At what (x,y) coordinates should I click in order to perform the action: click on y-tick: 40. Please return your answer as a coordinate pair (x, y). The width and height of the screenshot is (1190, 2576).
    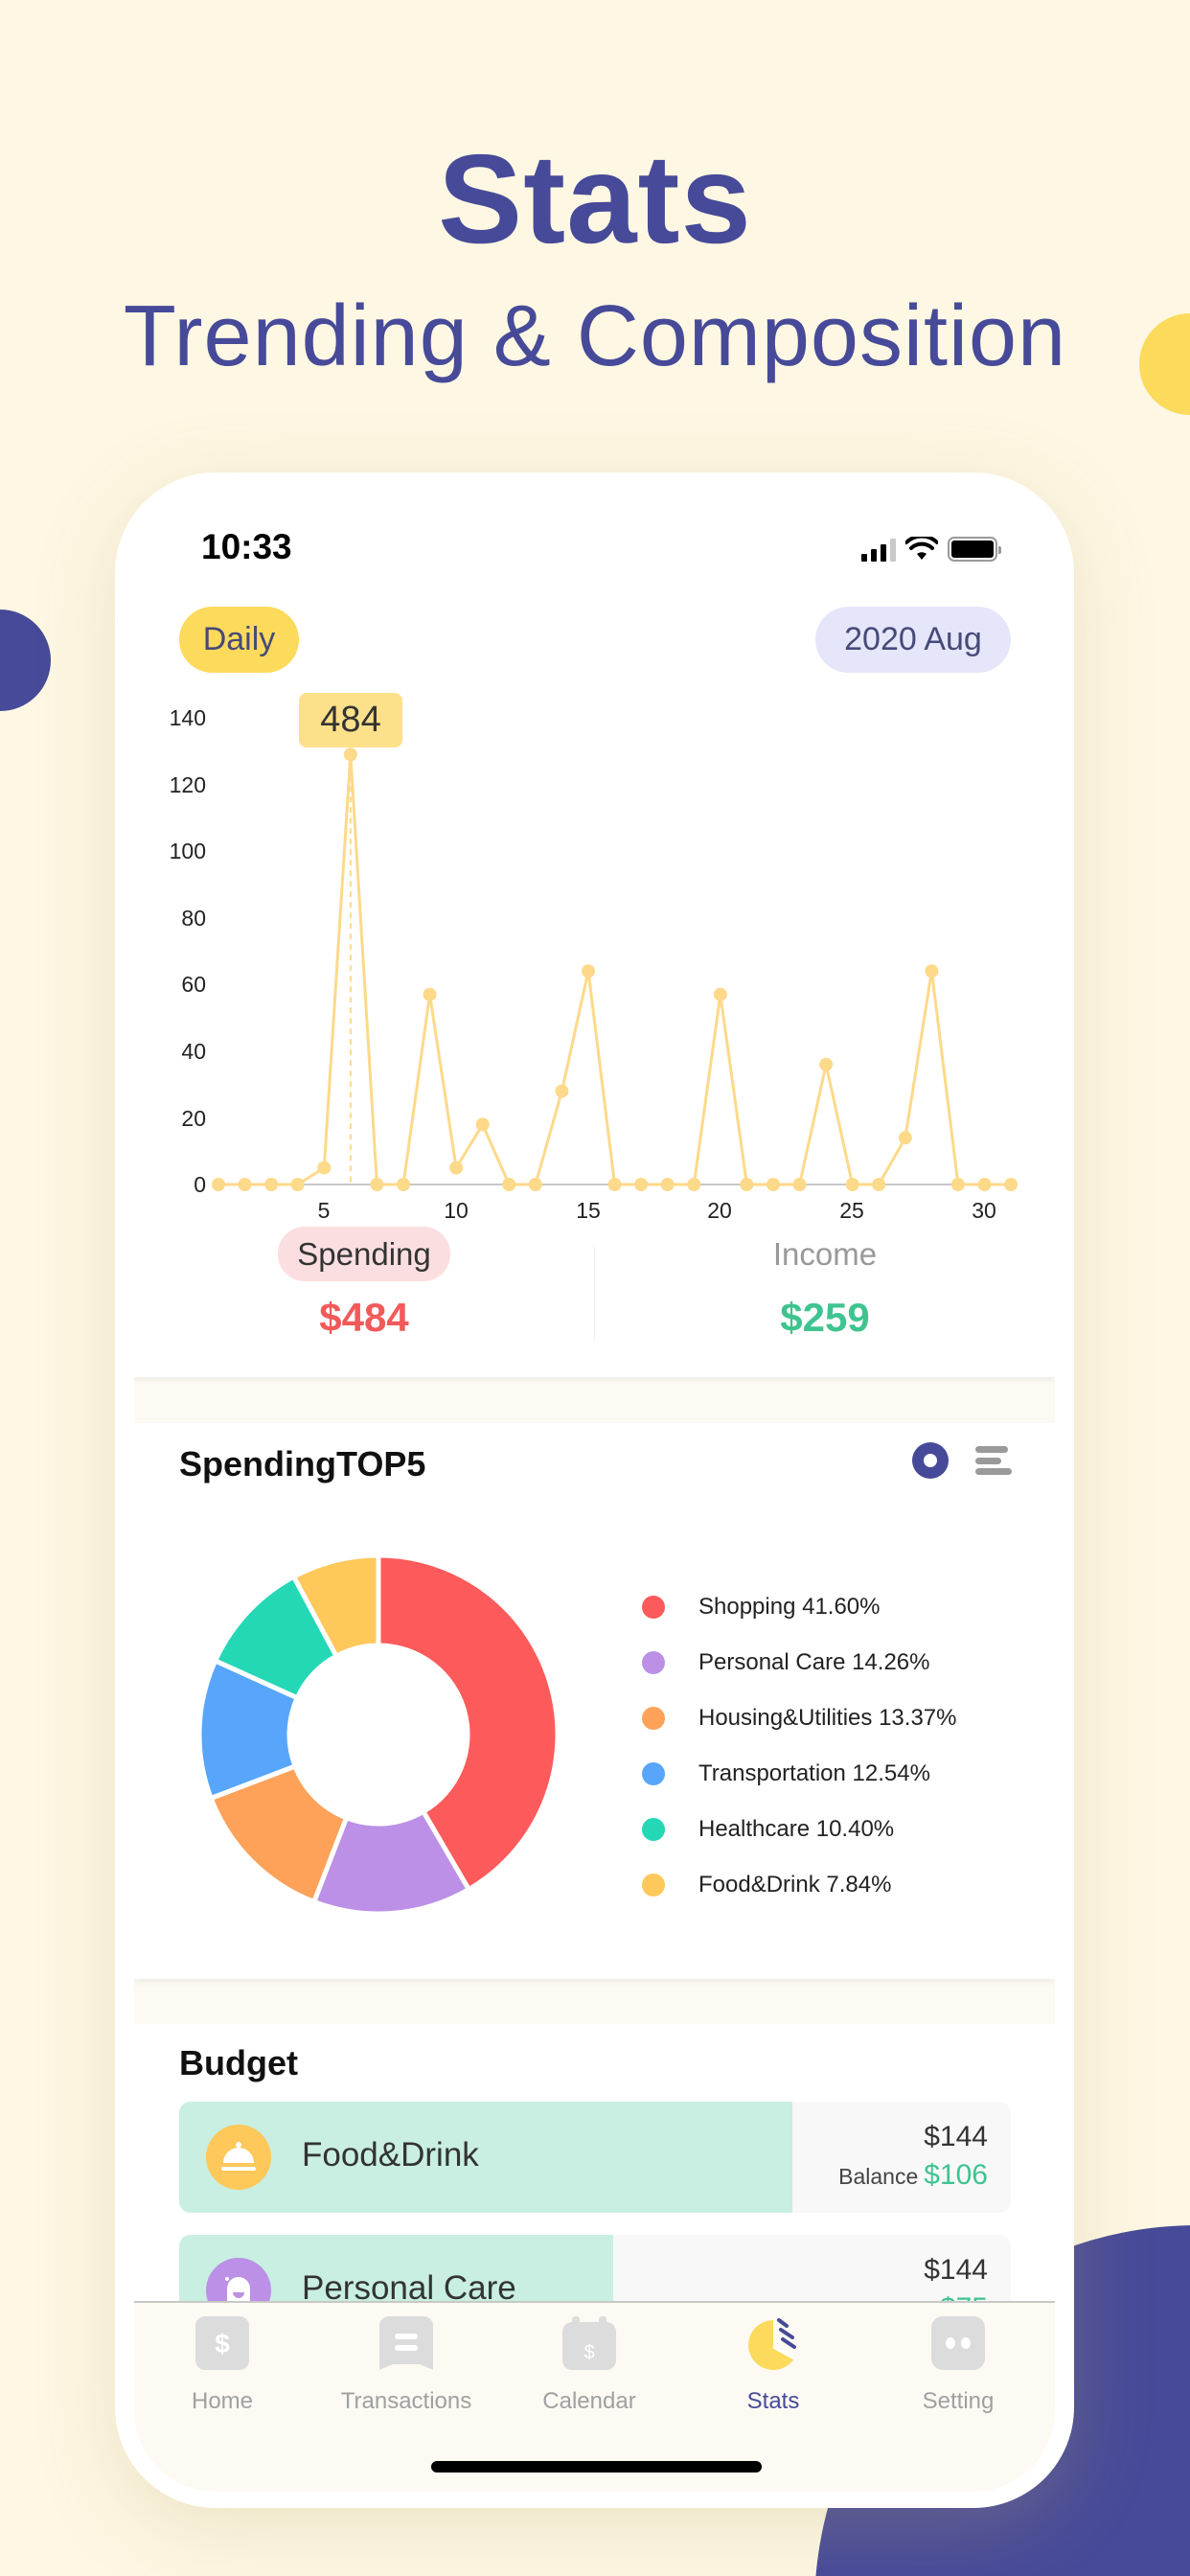
    Looking at the image, I should click on (194, 1051).